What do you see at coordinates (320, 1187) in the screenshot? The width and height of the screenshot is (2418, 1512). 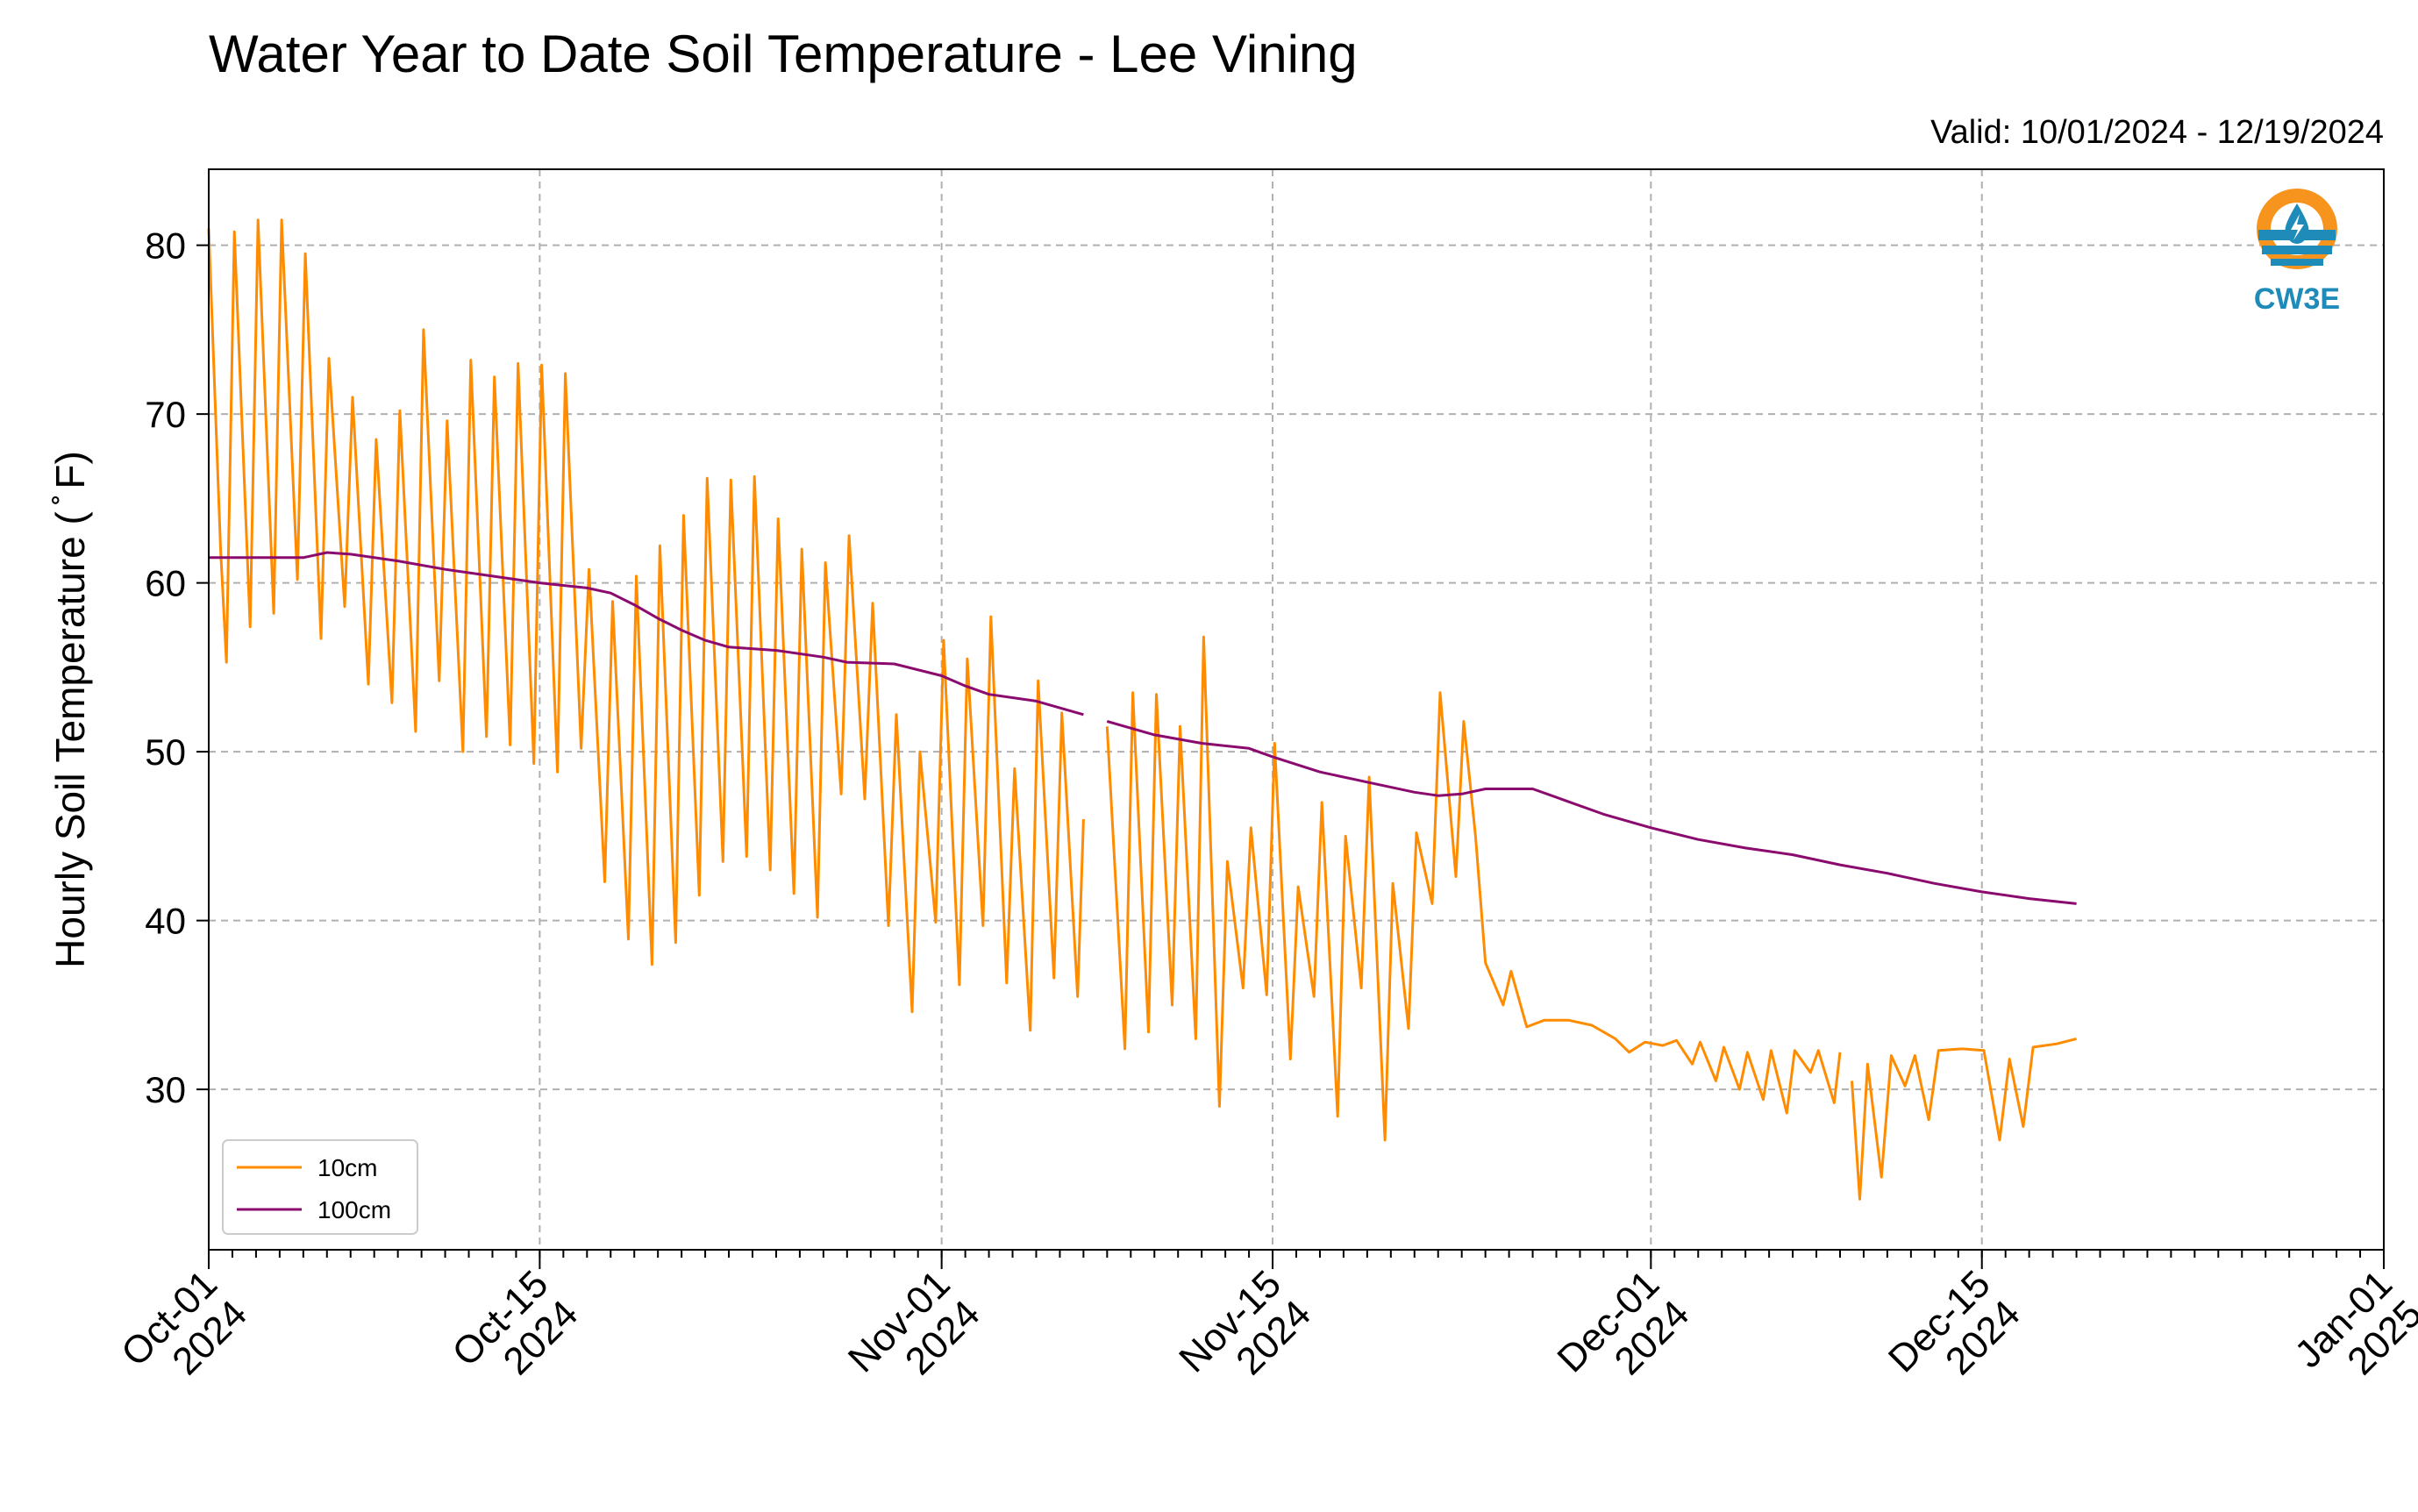 I see `legend: 10cm 100cm` at bounding box center [320, 1187].